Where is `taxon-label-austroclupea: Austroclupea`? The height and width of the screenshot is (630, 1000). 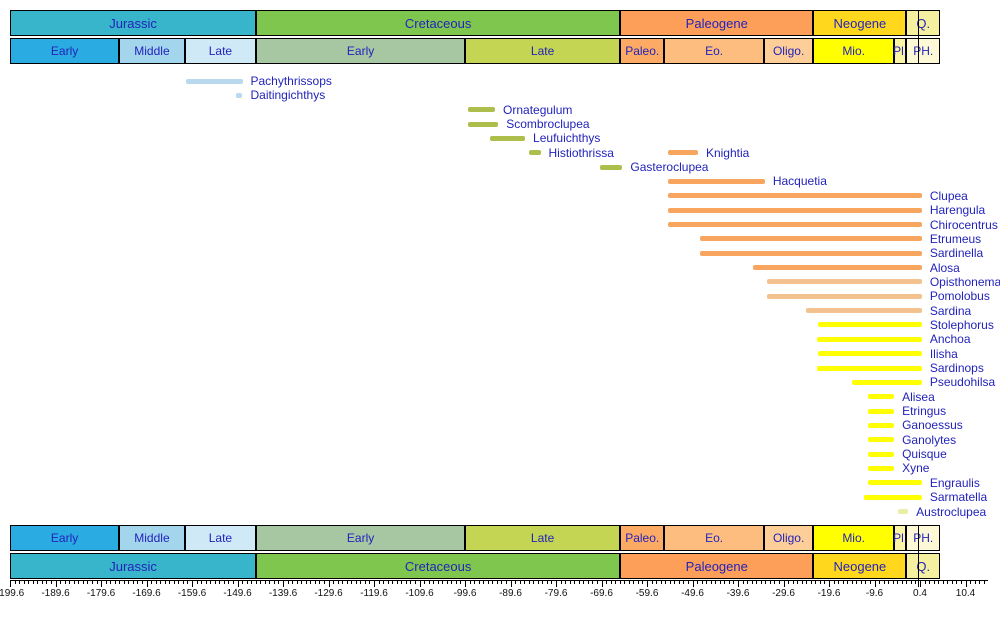 taxon-label-austroclupea: Austroclupea is located at coordinates (951, 511).